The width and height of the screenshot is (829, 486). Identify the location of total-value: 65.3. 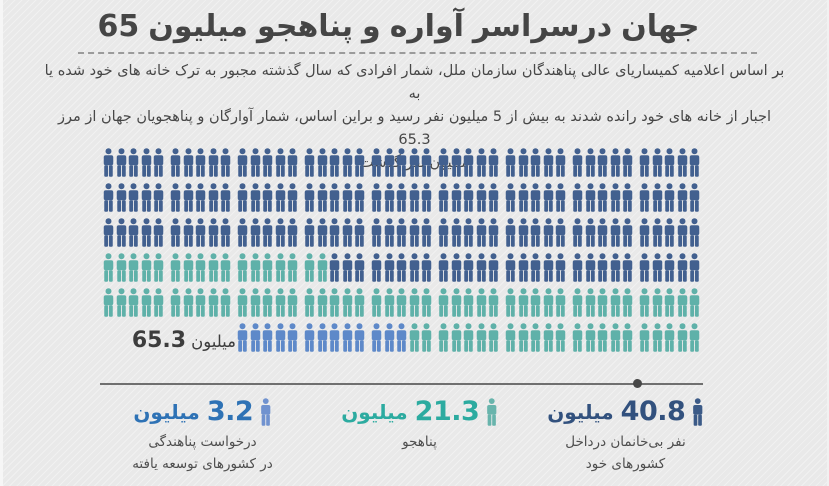
(159, 340).